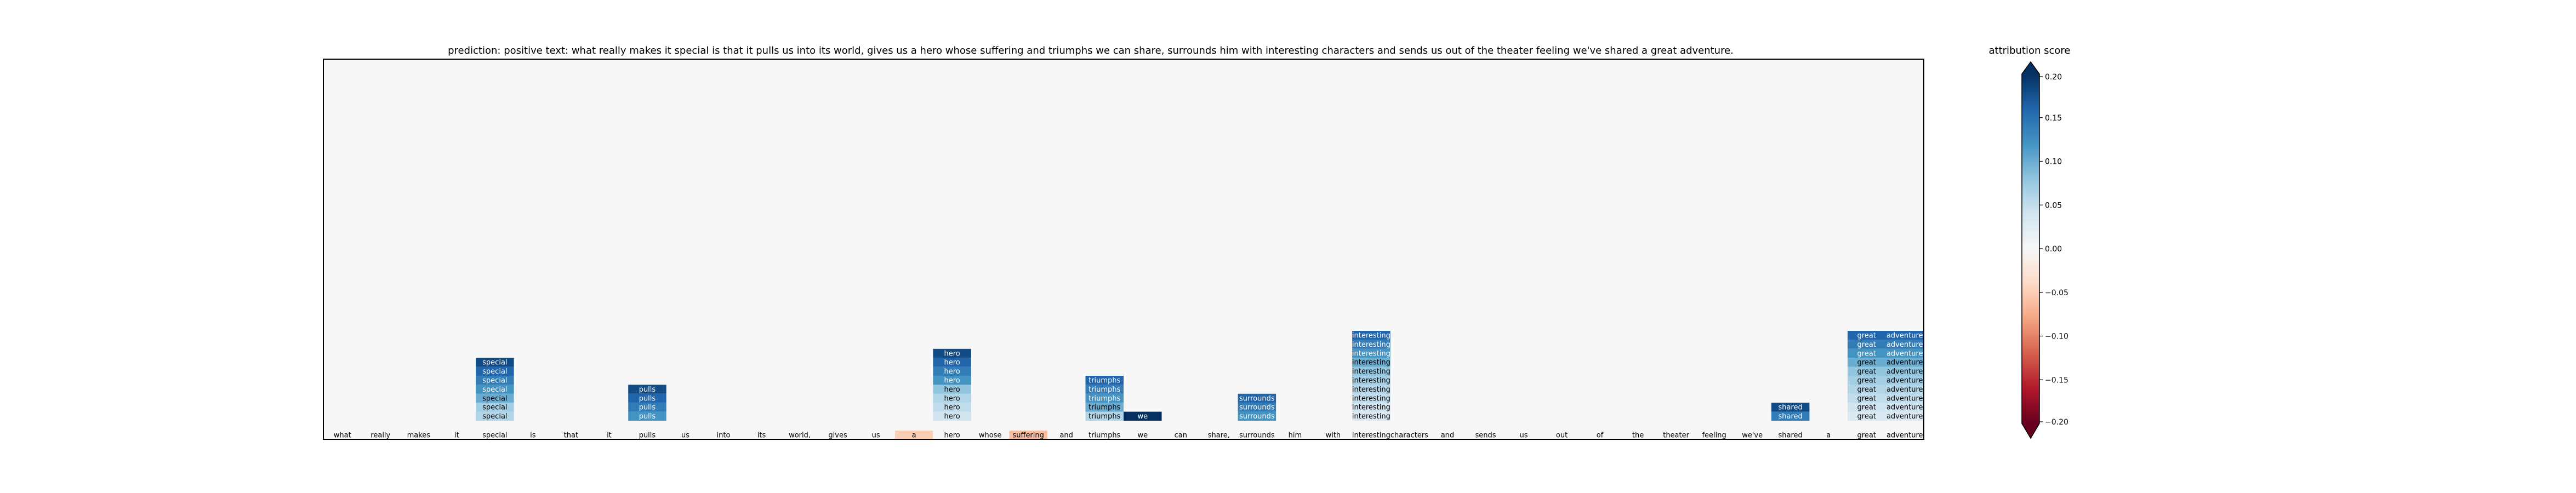 The image size is (2576, 493). Describe the element at coordinates (2053, 163) in the screenshot. I see `colorbar-tick-label: 0.10` at that location.